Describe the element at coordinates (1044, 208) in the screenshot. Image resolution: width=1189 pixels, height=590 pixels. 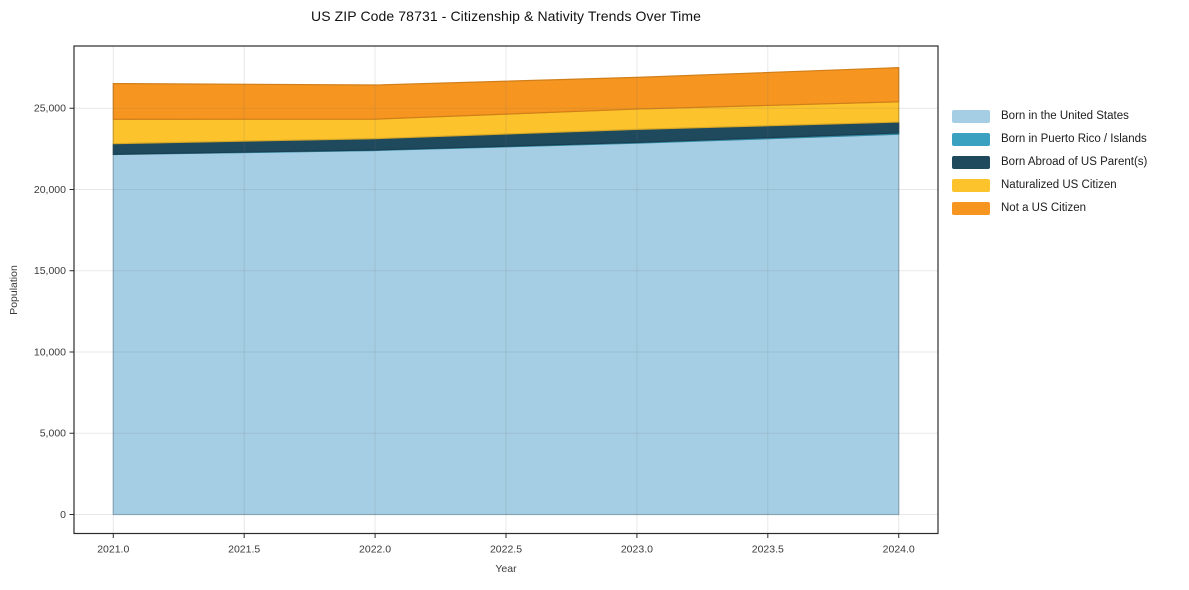
I see `legend-label: Not a US Citizen` at that location.